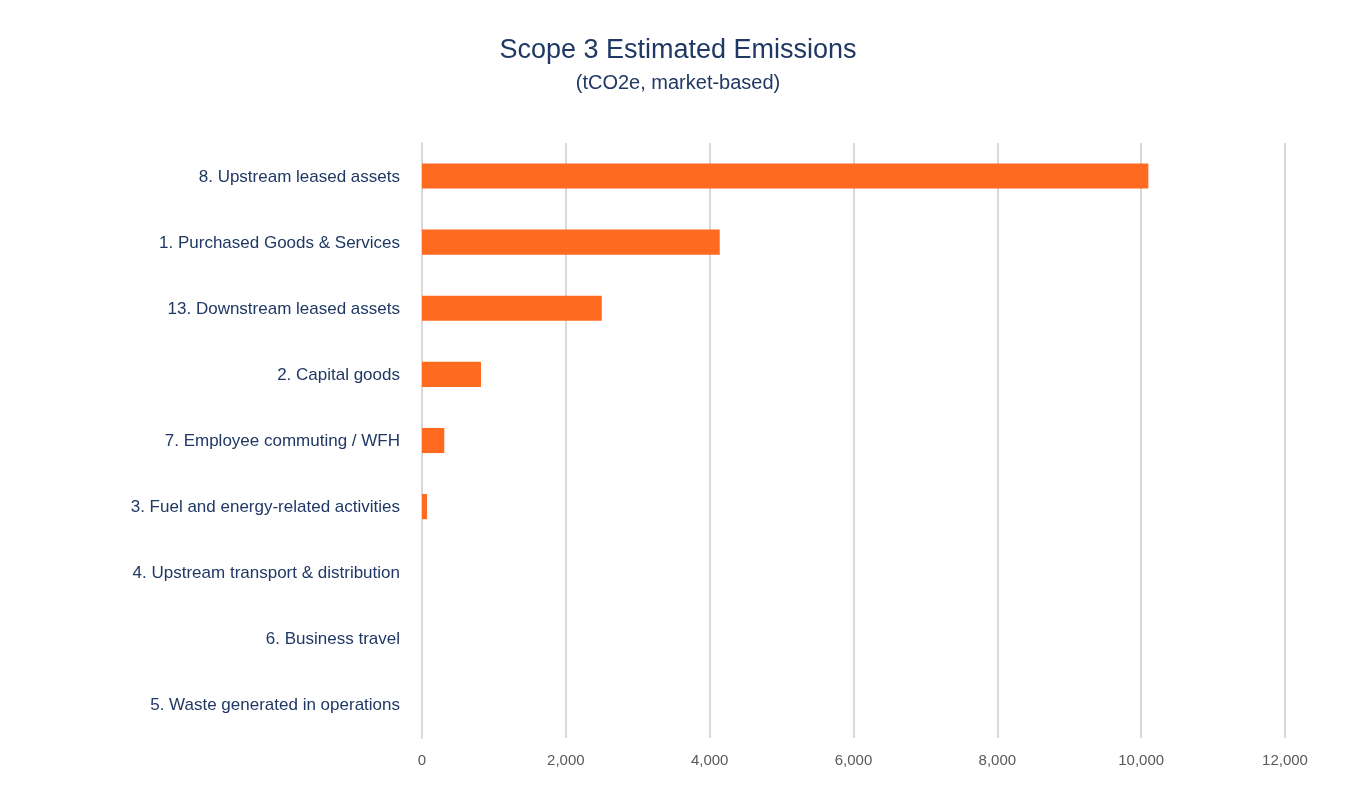  Describe the element at coordinates (266, 573) in the screenshot. I see `y-tick-label: 4. Upstream transport & distribution` at that location.